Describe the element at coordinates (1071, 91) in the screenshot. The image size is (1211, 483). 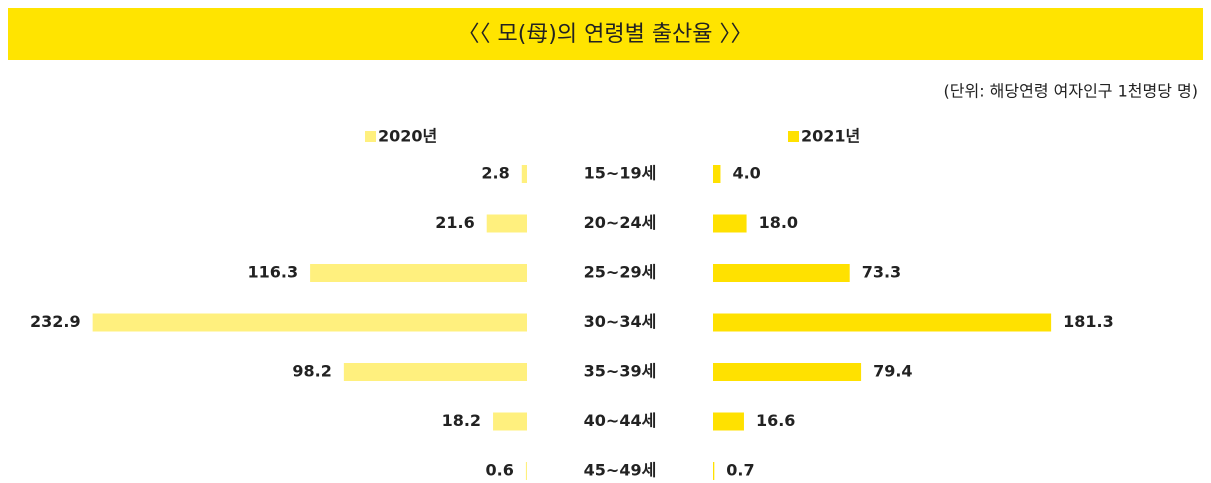
I see `unit-note: (단위: 해당연령 여자인구 1천명당 명)` at that location.